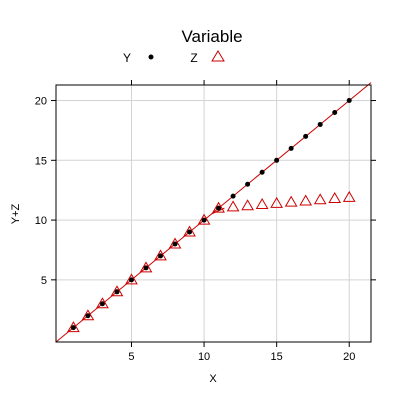 The height and width of the screenshot is (400, 400). I want to click on x-tick-label: 10, so click(204, 357).